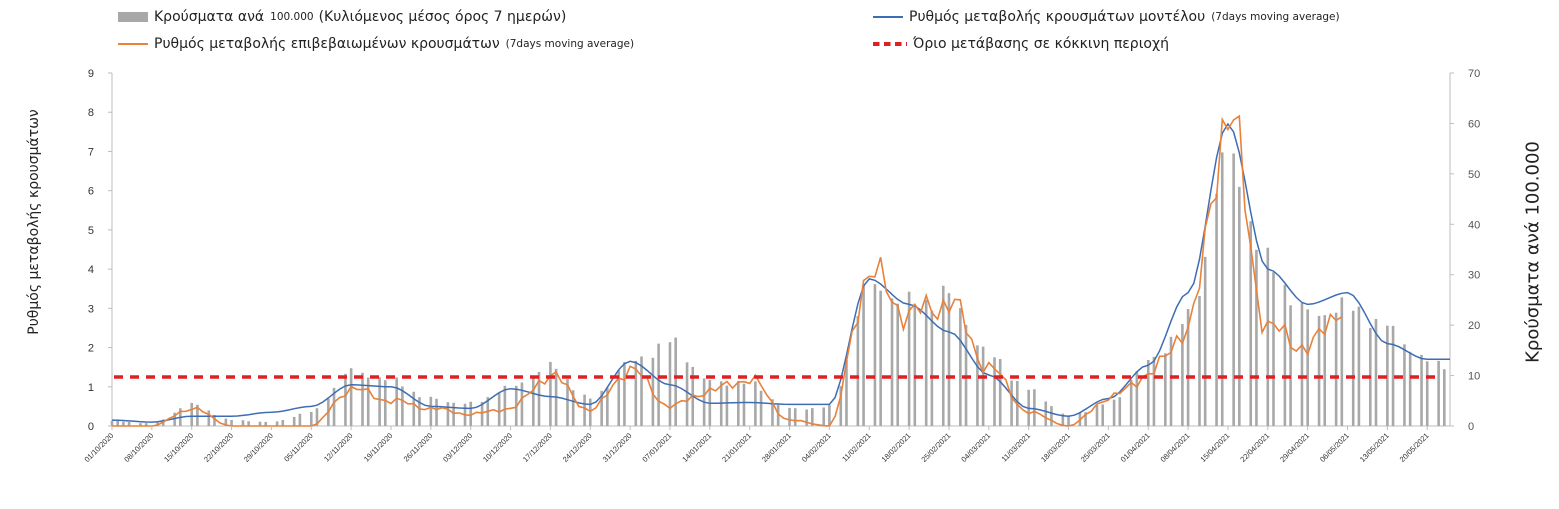 Image resolution: width=1559 pixels, height=509 pixels. Describe the element at coordinates (1474, 74) in the screenshot. I see `y-right-tick-label: 70` at that location.